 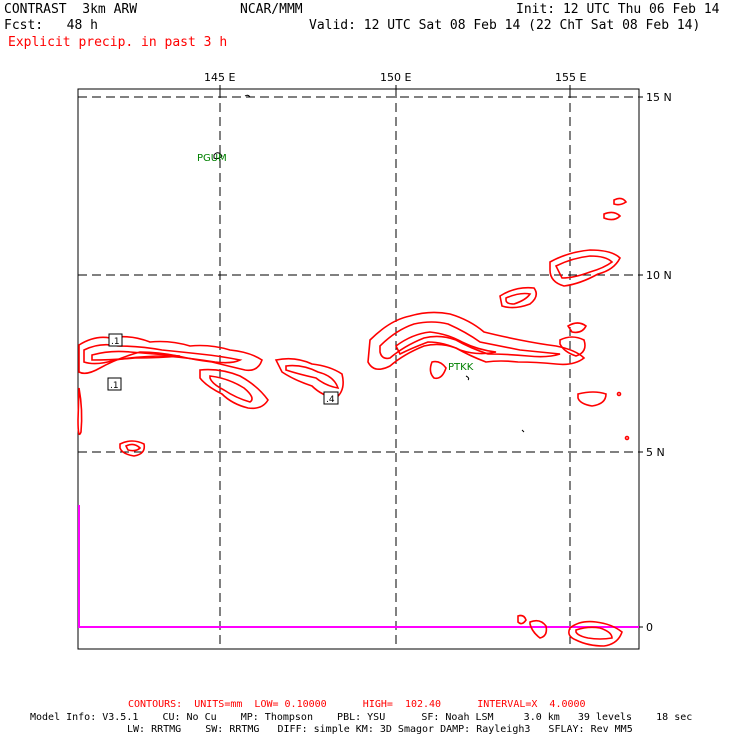 I want to click on lat-label-5: 5 N, so click(x=655, y=452).